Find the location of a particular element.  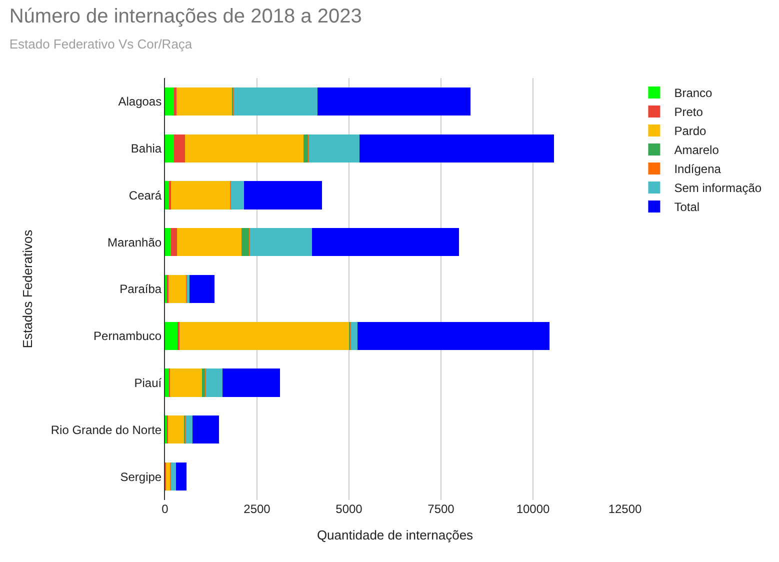

y-axis-title: Estados Federativos is located at coordinates (27, 288).